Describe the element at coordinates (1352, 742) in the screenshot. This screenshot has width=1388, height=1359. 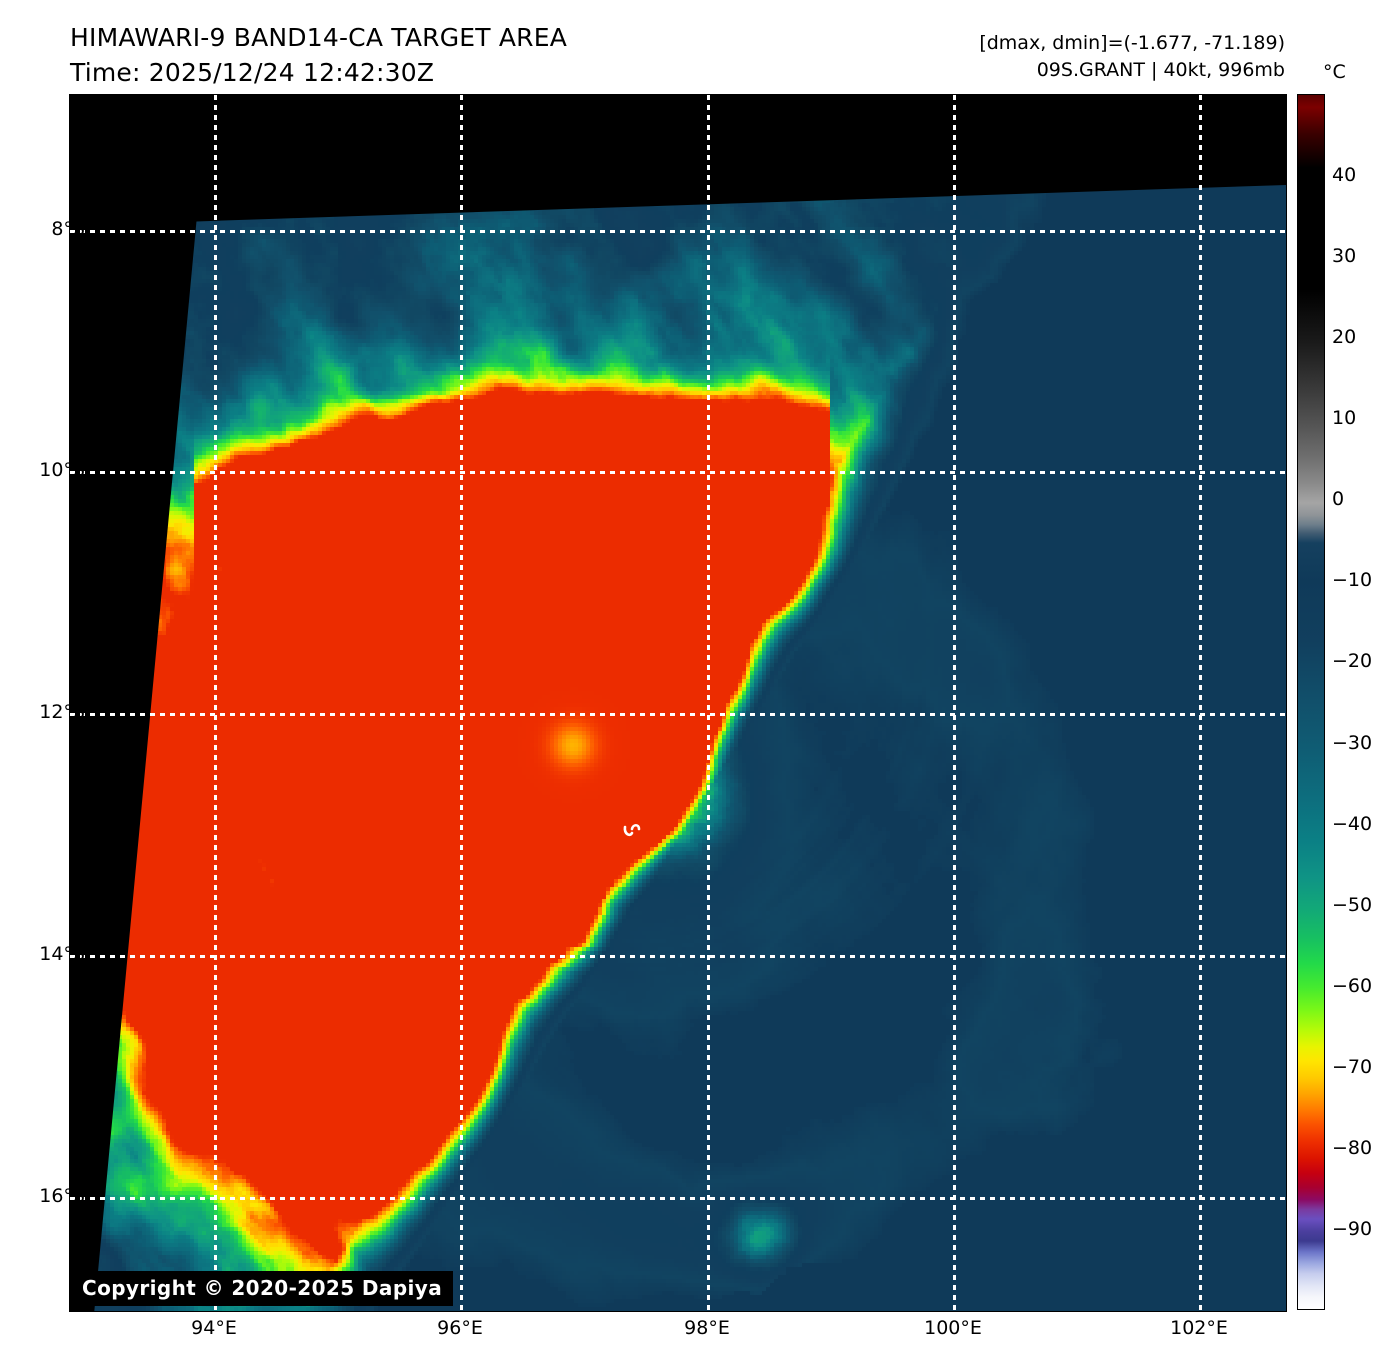
I see `colorbar-tick-minus30: −30` at that location.